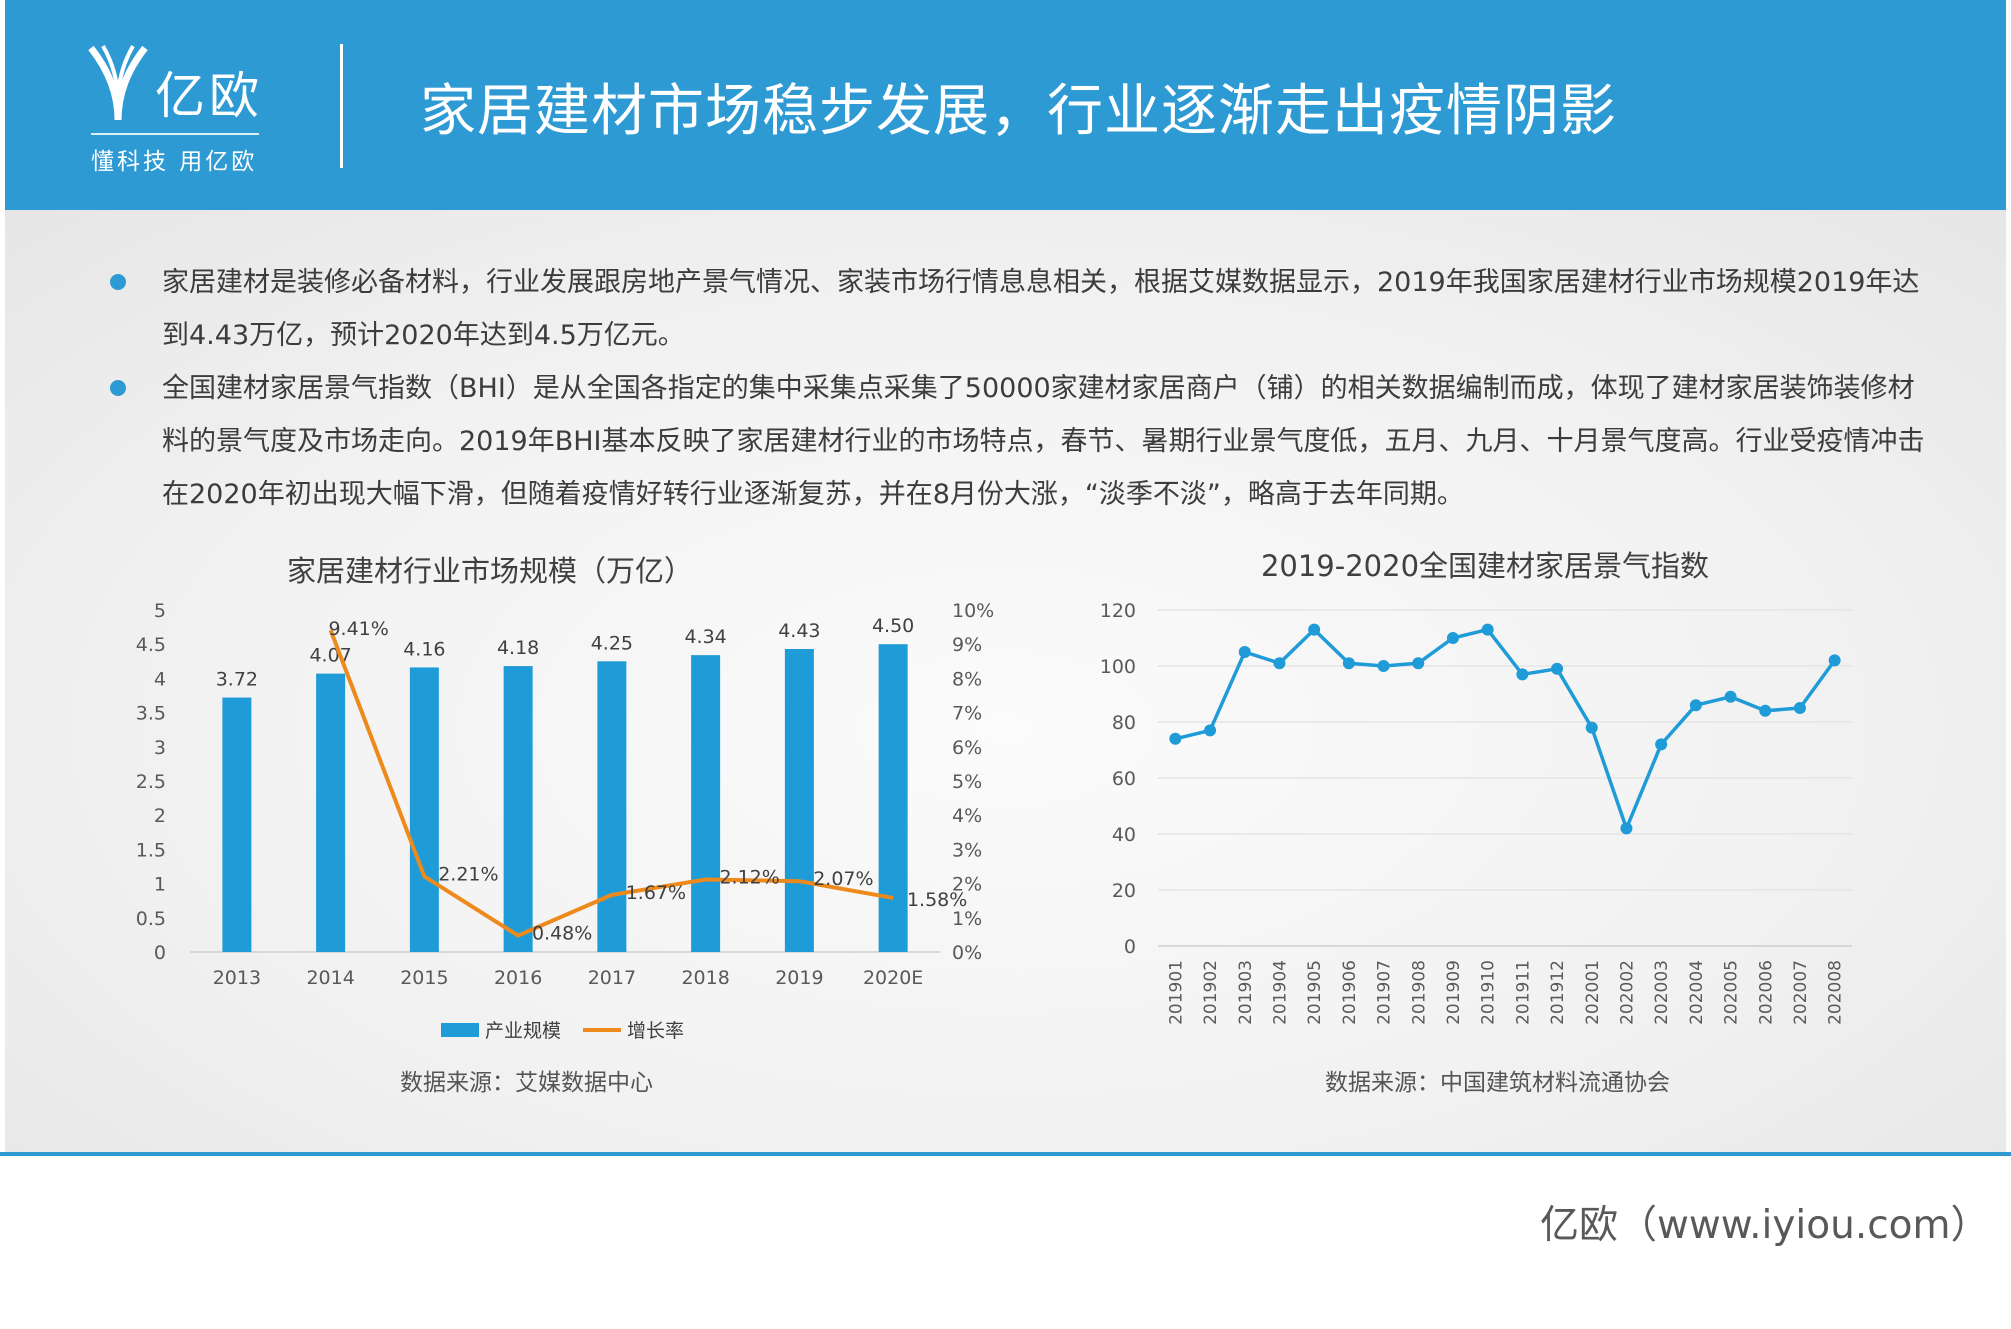  I want to click on growth-rate-label: 0.48%, so click(562, 934).